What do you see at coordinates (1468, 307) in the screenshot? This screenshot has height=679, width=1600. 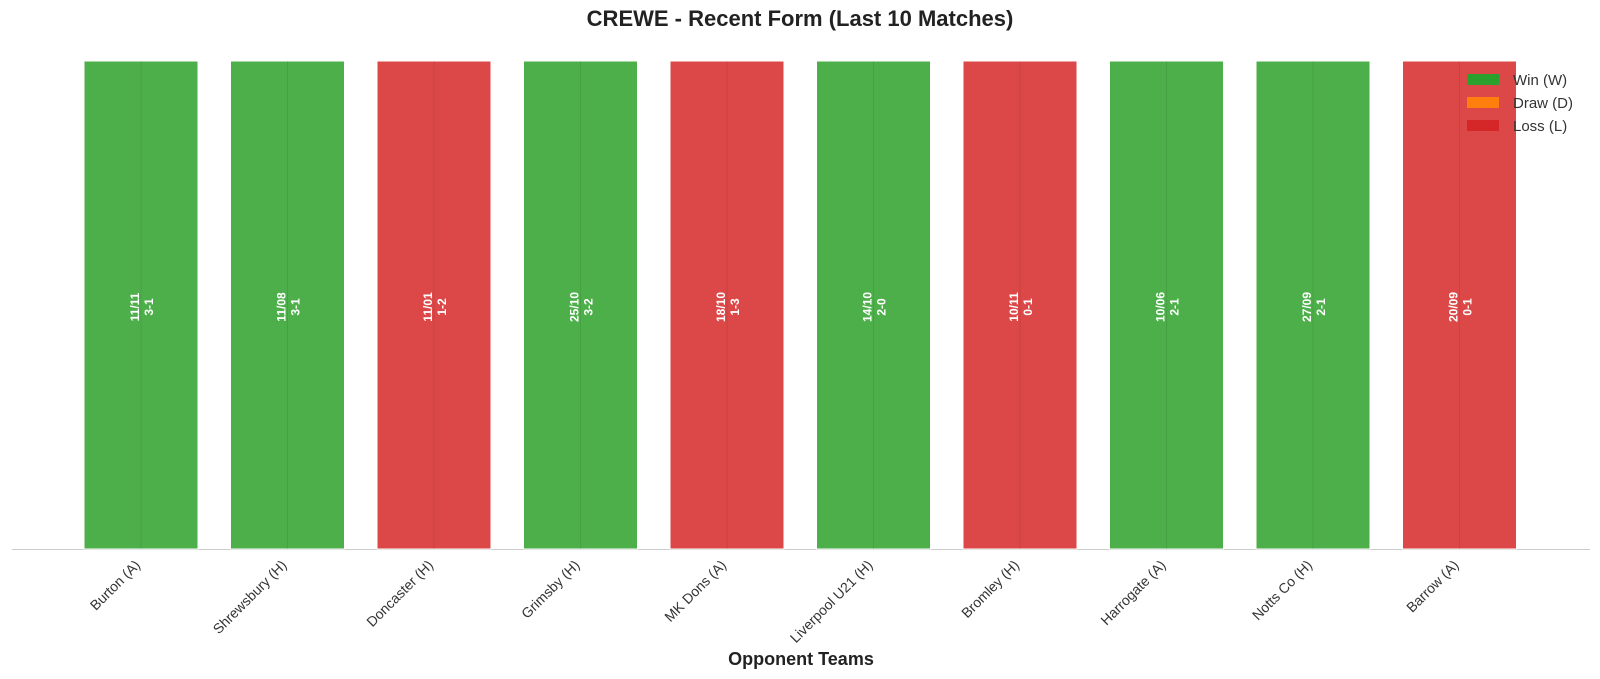 I see `bar-score-9: 0-1` at bounding box center [1468, 307].